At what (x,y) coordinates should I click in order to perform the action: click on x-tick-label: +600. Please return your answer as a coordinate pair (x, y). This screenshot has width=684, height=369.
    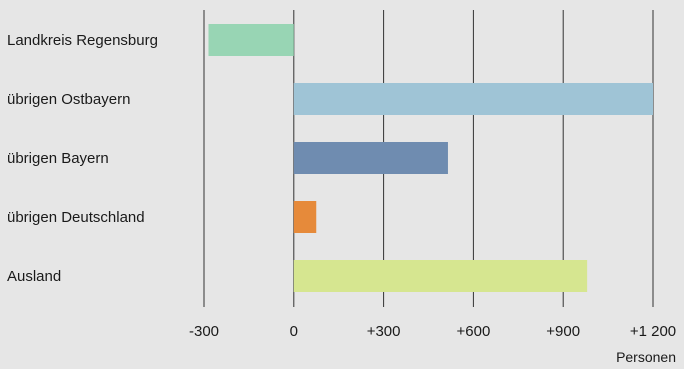
    Looking at the image, I should click on (474, 331).